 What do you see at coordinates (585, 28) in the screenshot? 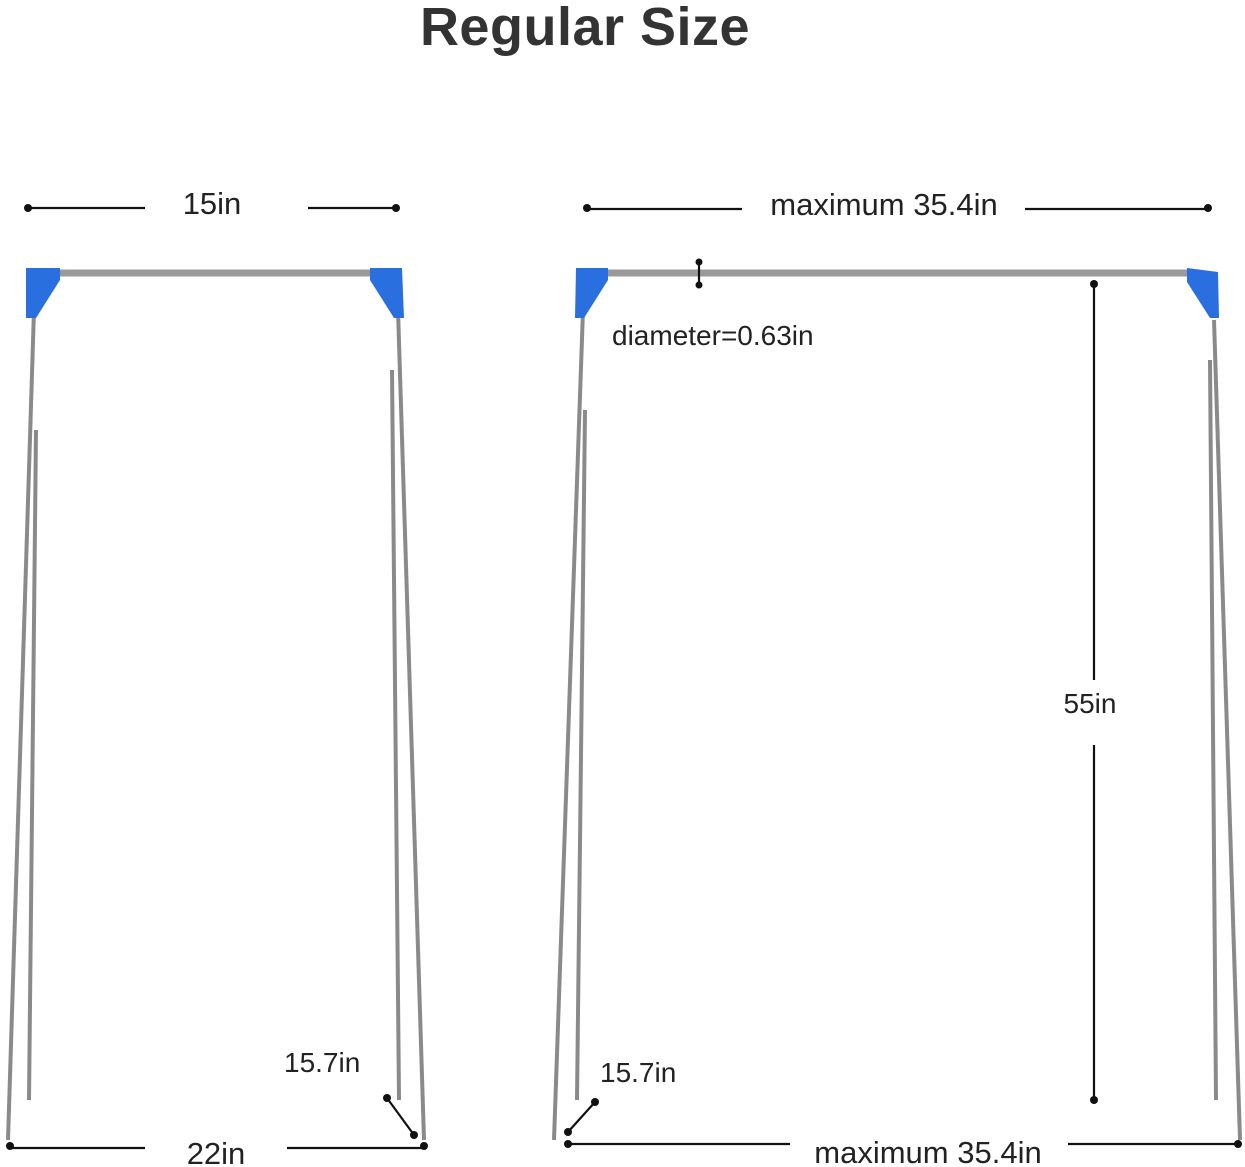
I see `page-title: Regular Size` at bounding box center [585, 28].